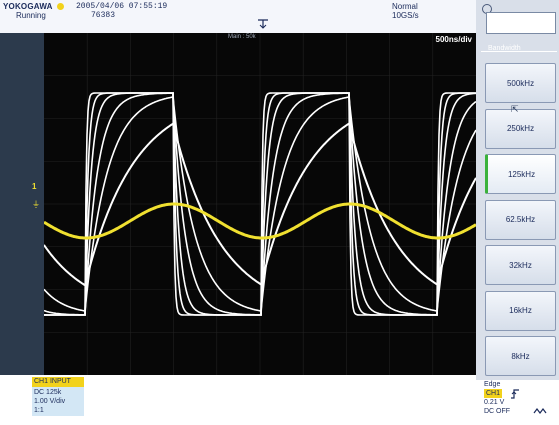  I want to click on channel-marker-strip, so click(22, 204).